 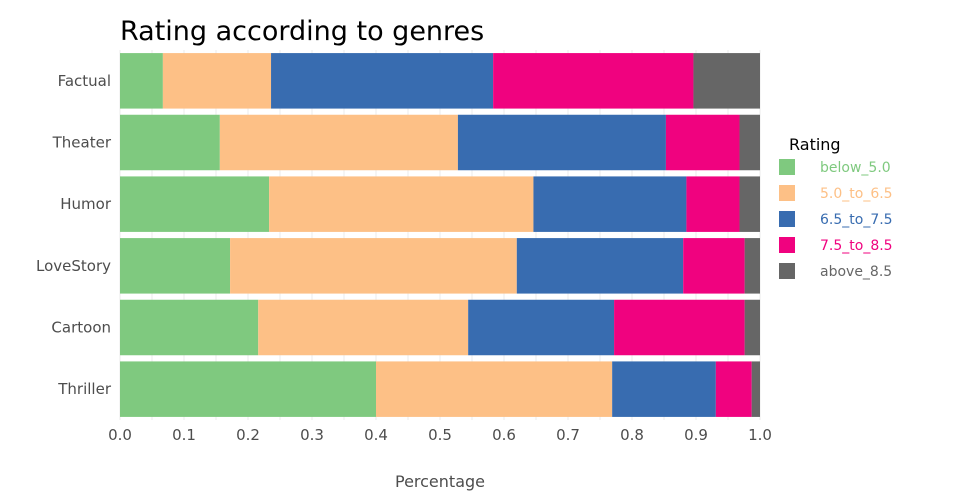 What do you see at coordinates (73, 266) in the screenshot?
I see `category-label: LoveStory` at bounding box center [73, 266].